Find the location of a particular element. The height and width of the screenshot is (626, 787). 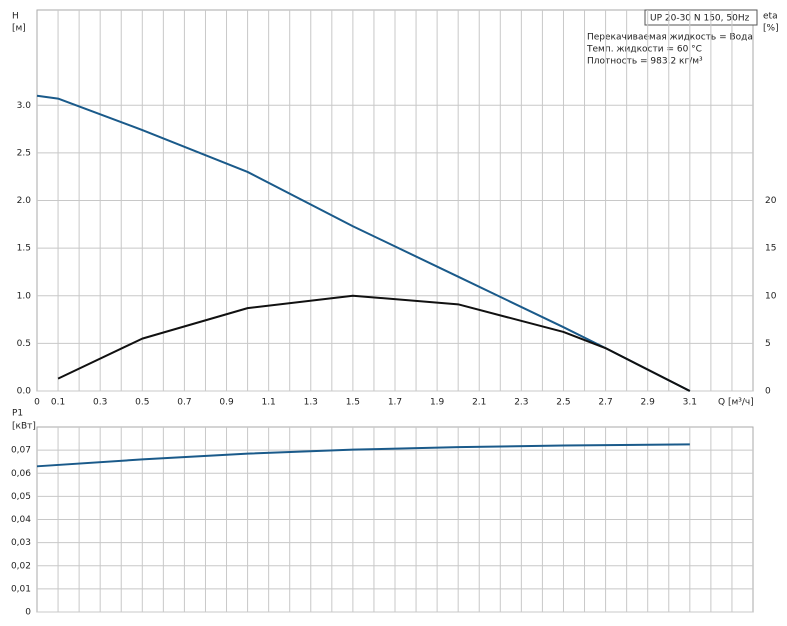

x-tick-label: 0.5 is located at coordinates (142, 403).